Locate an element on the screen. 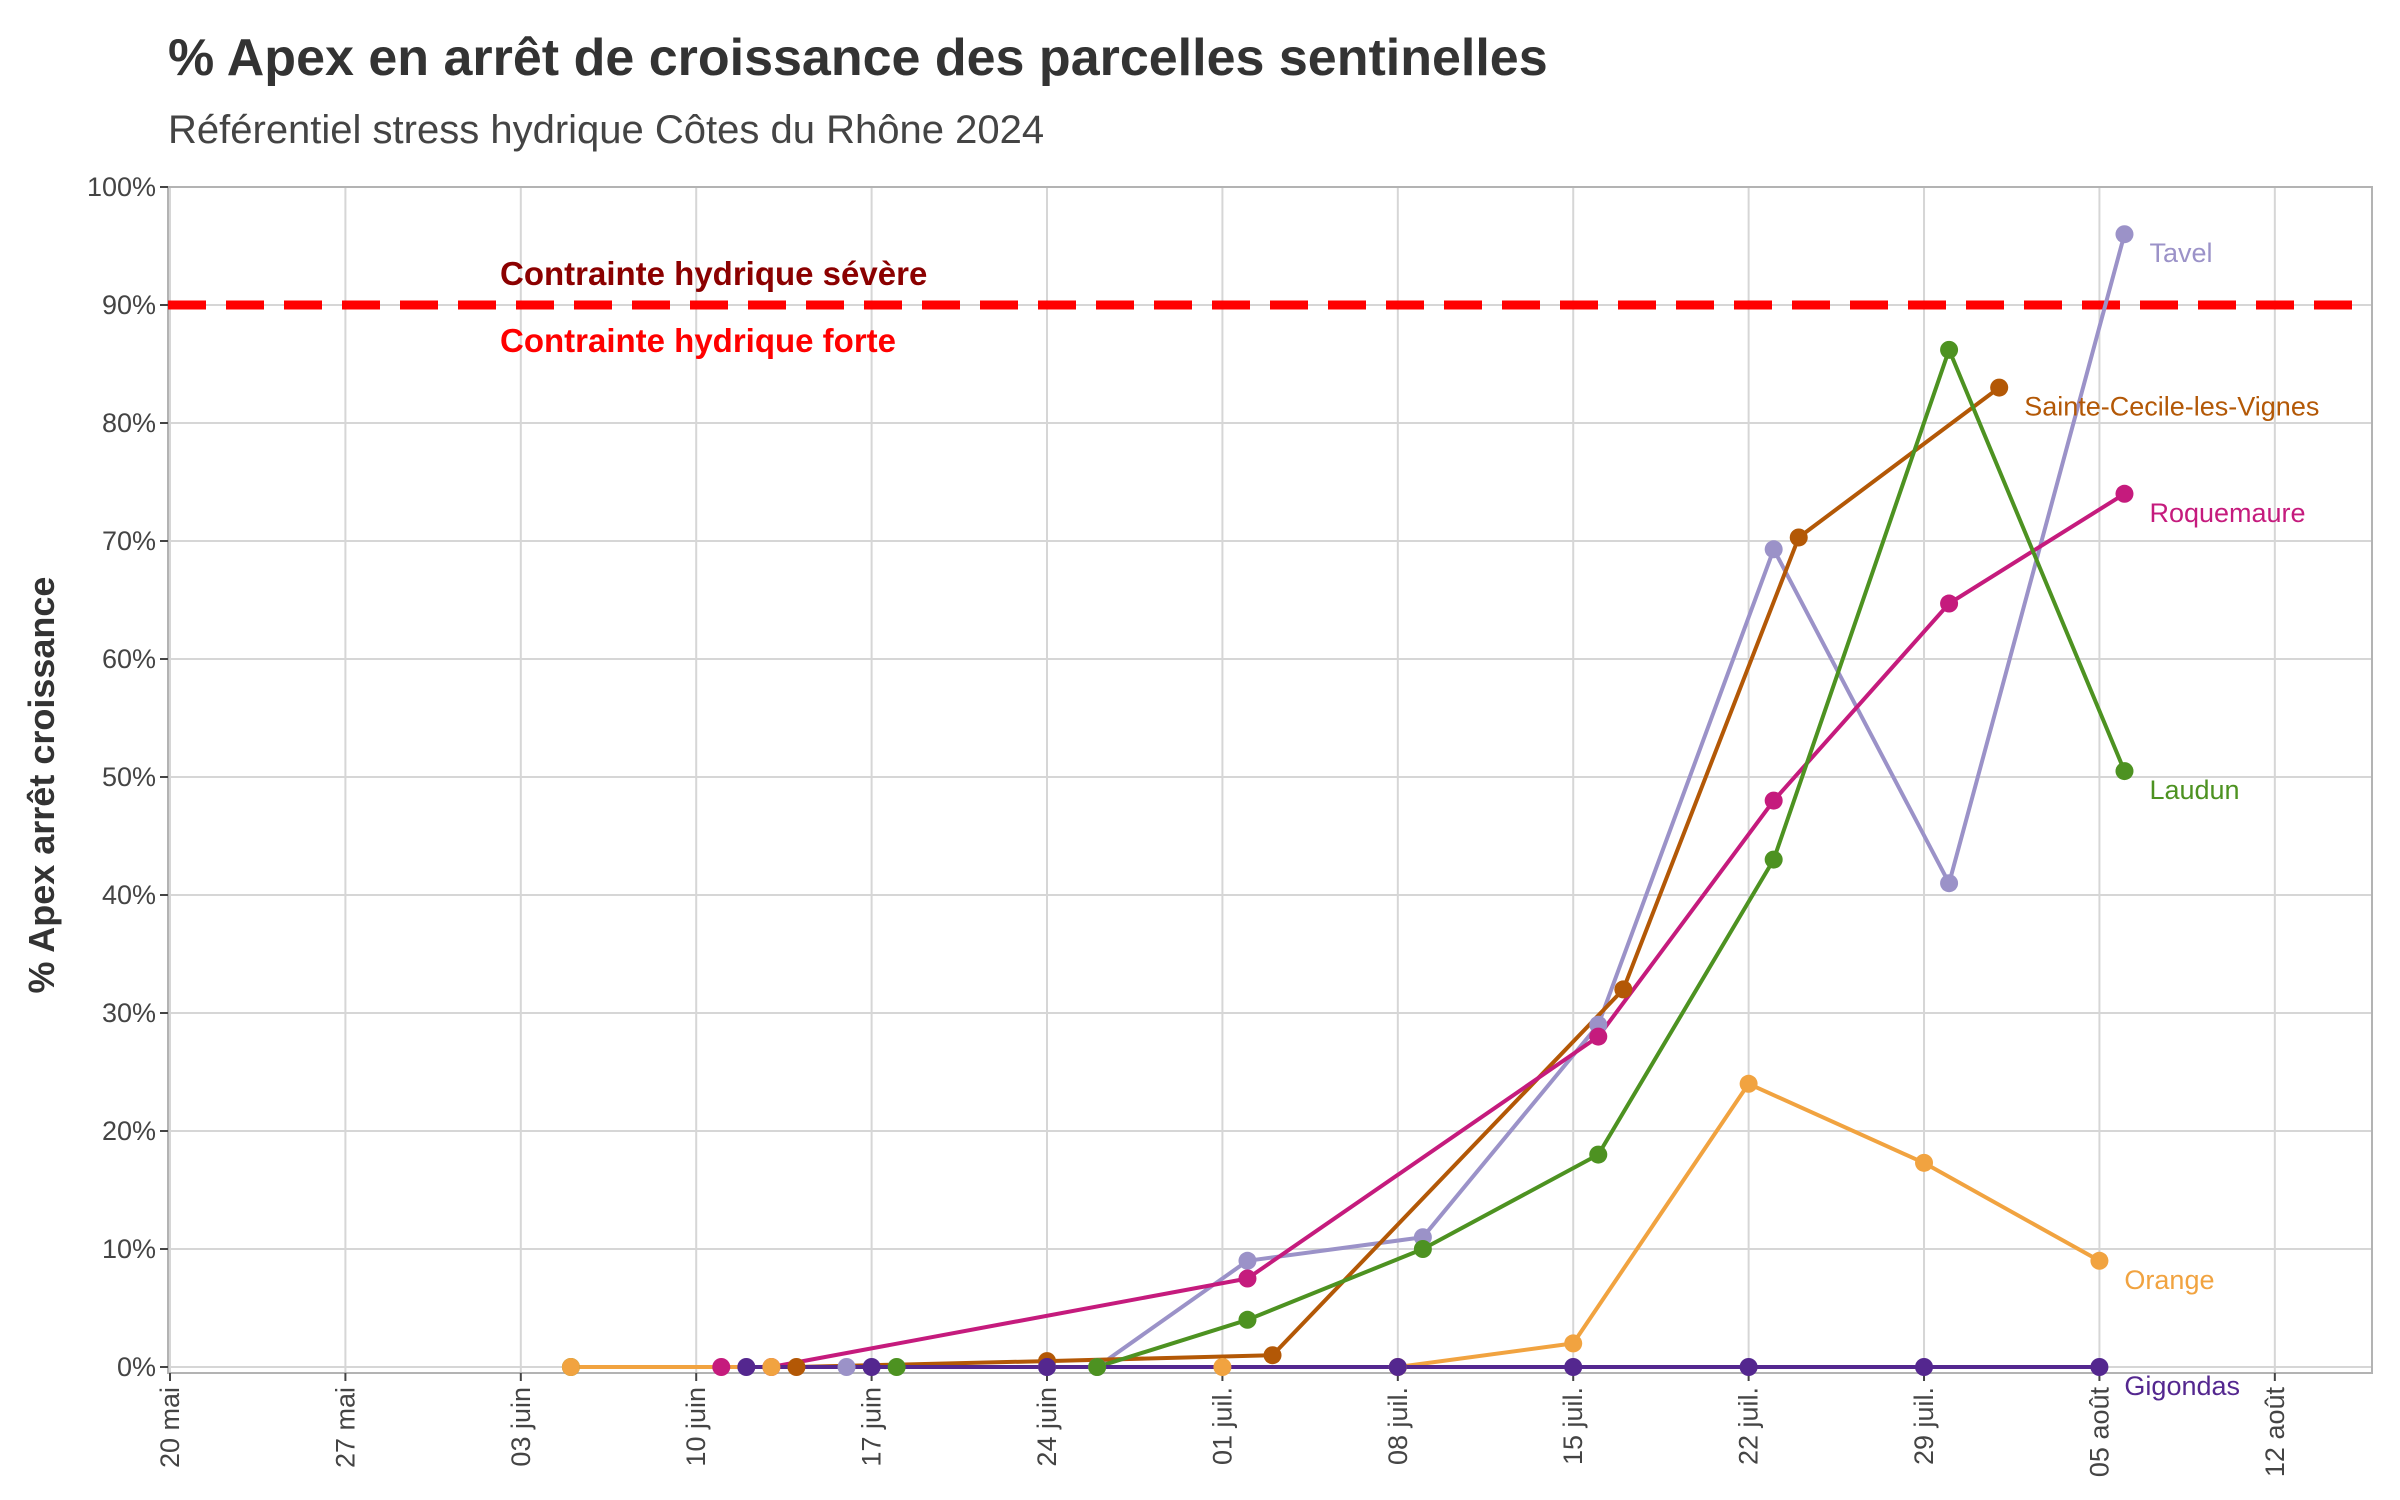  x-tick-label: 27 mai is located at coordinates (345, 1427).